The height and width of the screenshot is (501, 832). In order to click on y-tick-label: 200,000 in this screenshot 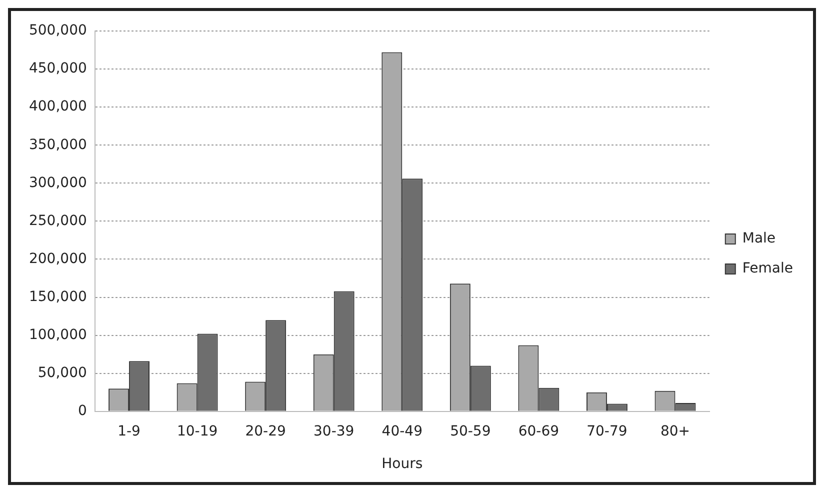, I will do `click(57, 258)`.